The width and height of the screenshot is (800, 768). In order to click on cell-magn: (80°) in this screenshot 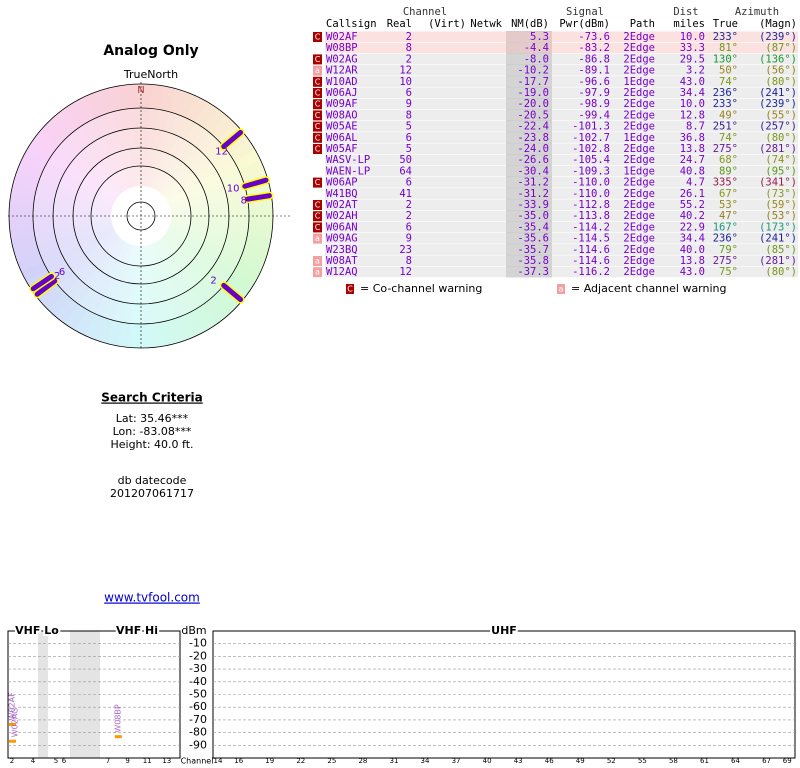, I will do `click(781, 82)`.